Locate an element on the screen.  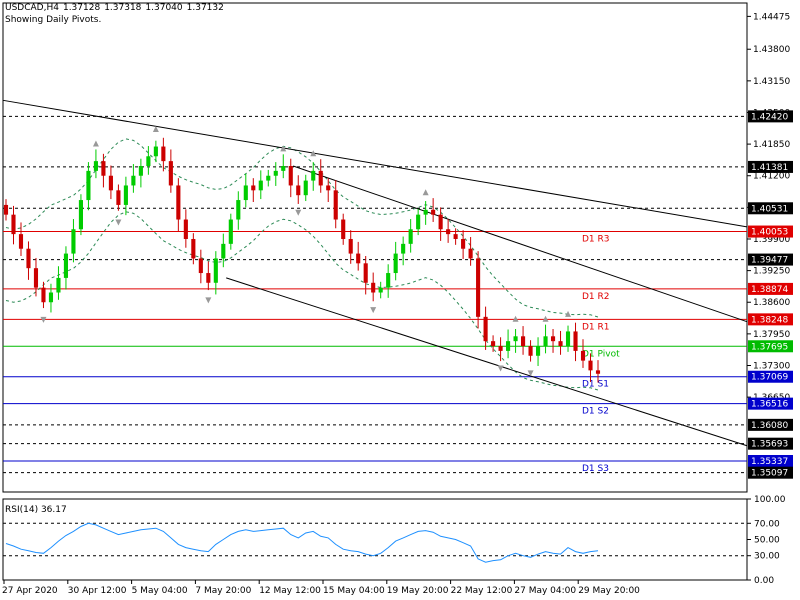
low-value: 1.37040 is located at coordinates (164, 8).